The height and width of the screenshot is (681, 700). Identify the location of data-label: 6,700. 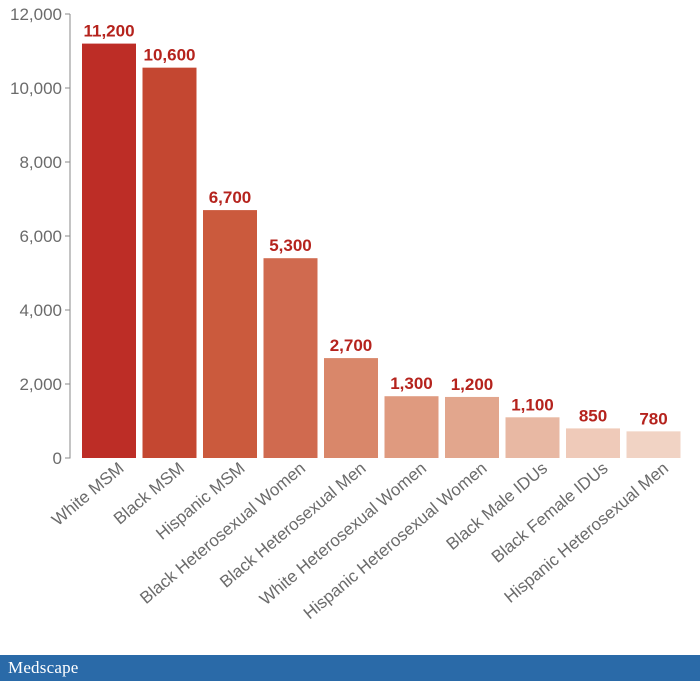
(230, 197).